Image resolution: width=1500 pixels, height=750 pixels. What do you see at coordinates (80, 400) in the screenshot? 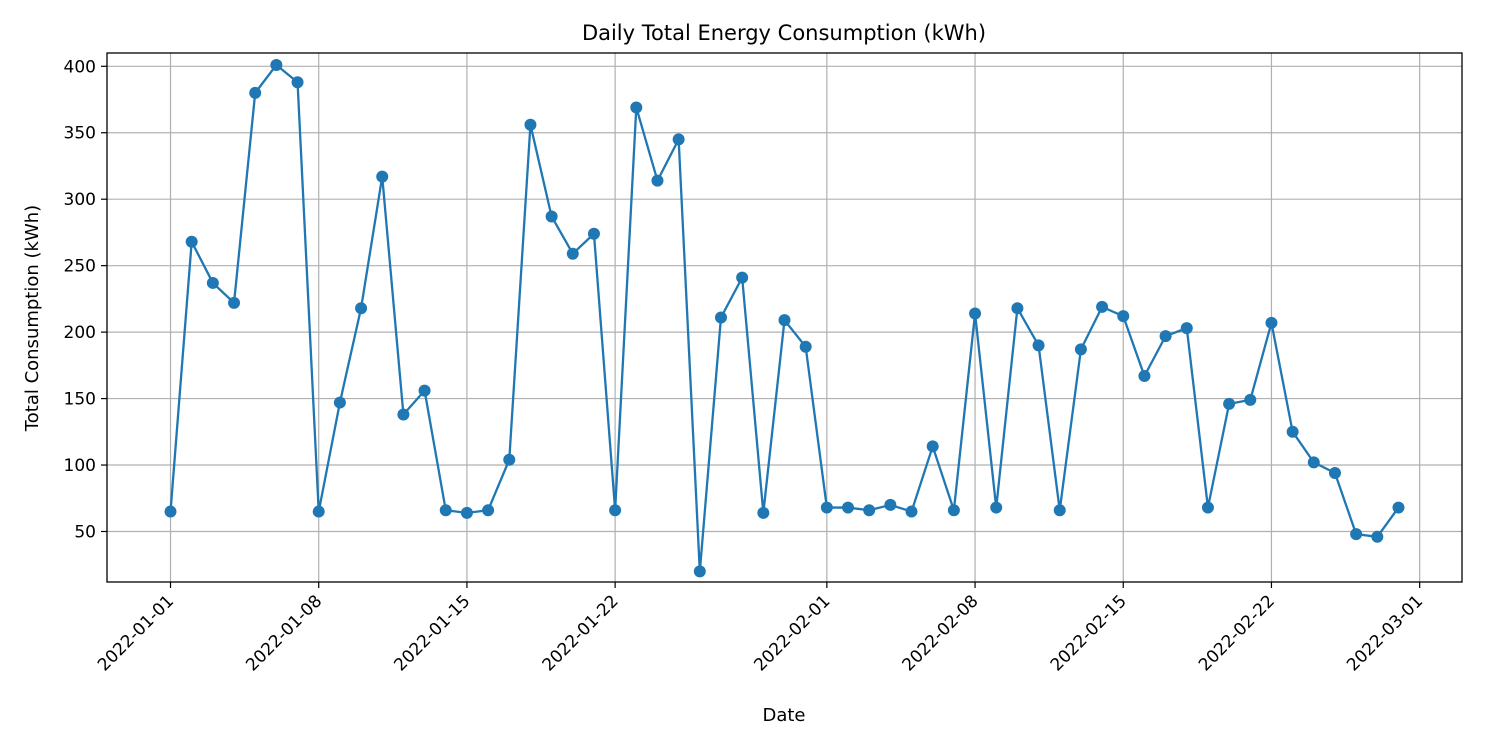
I see `y-tick-label: 150` at bounding box center [80, 400].